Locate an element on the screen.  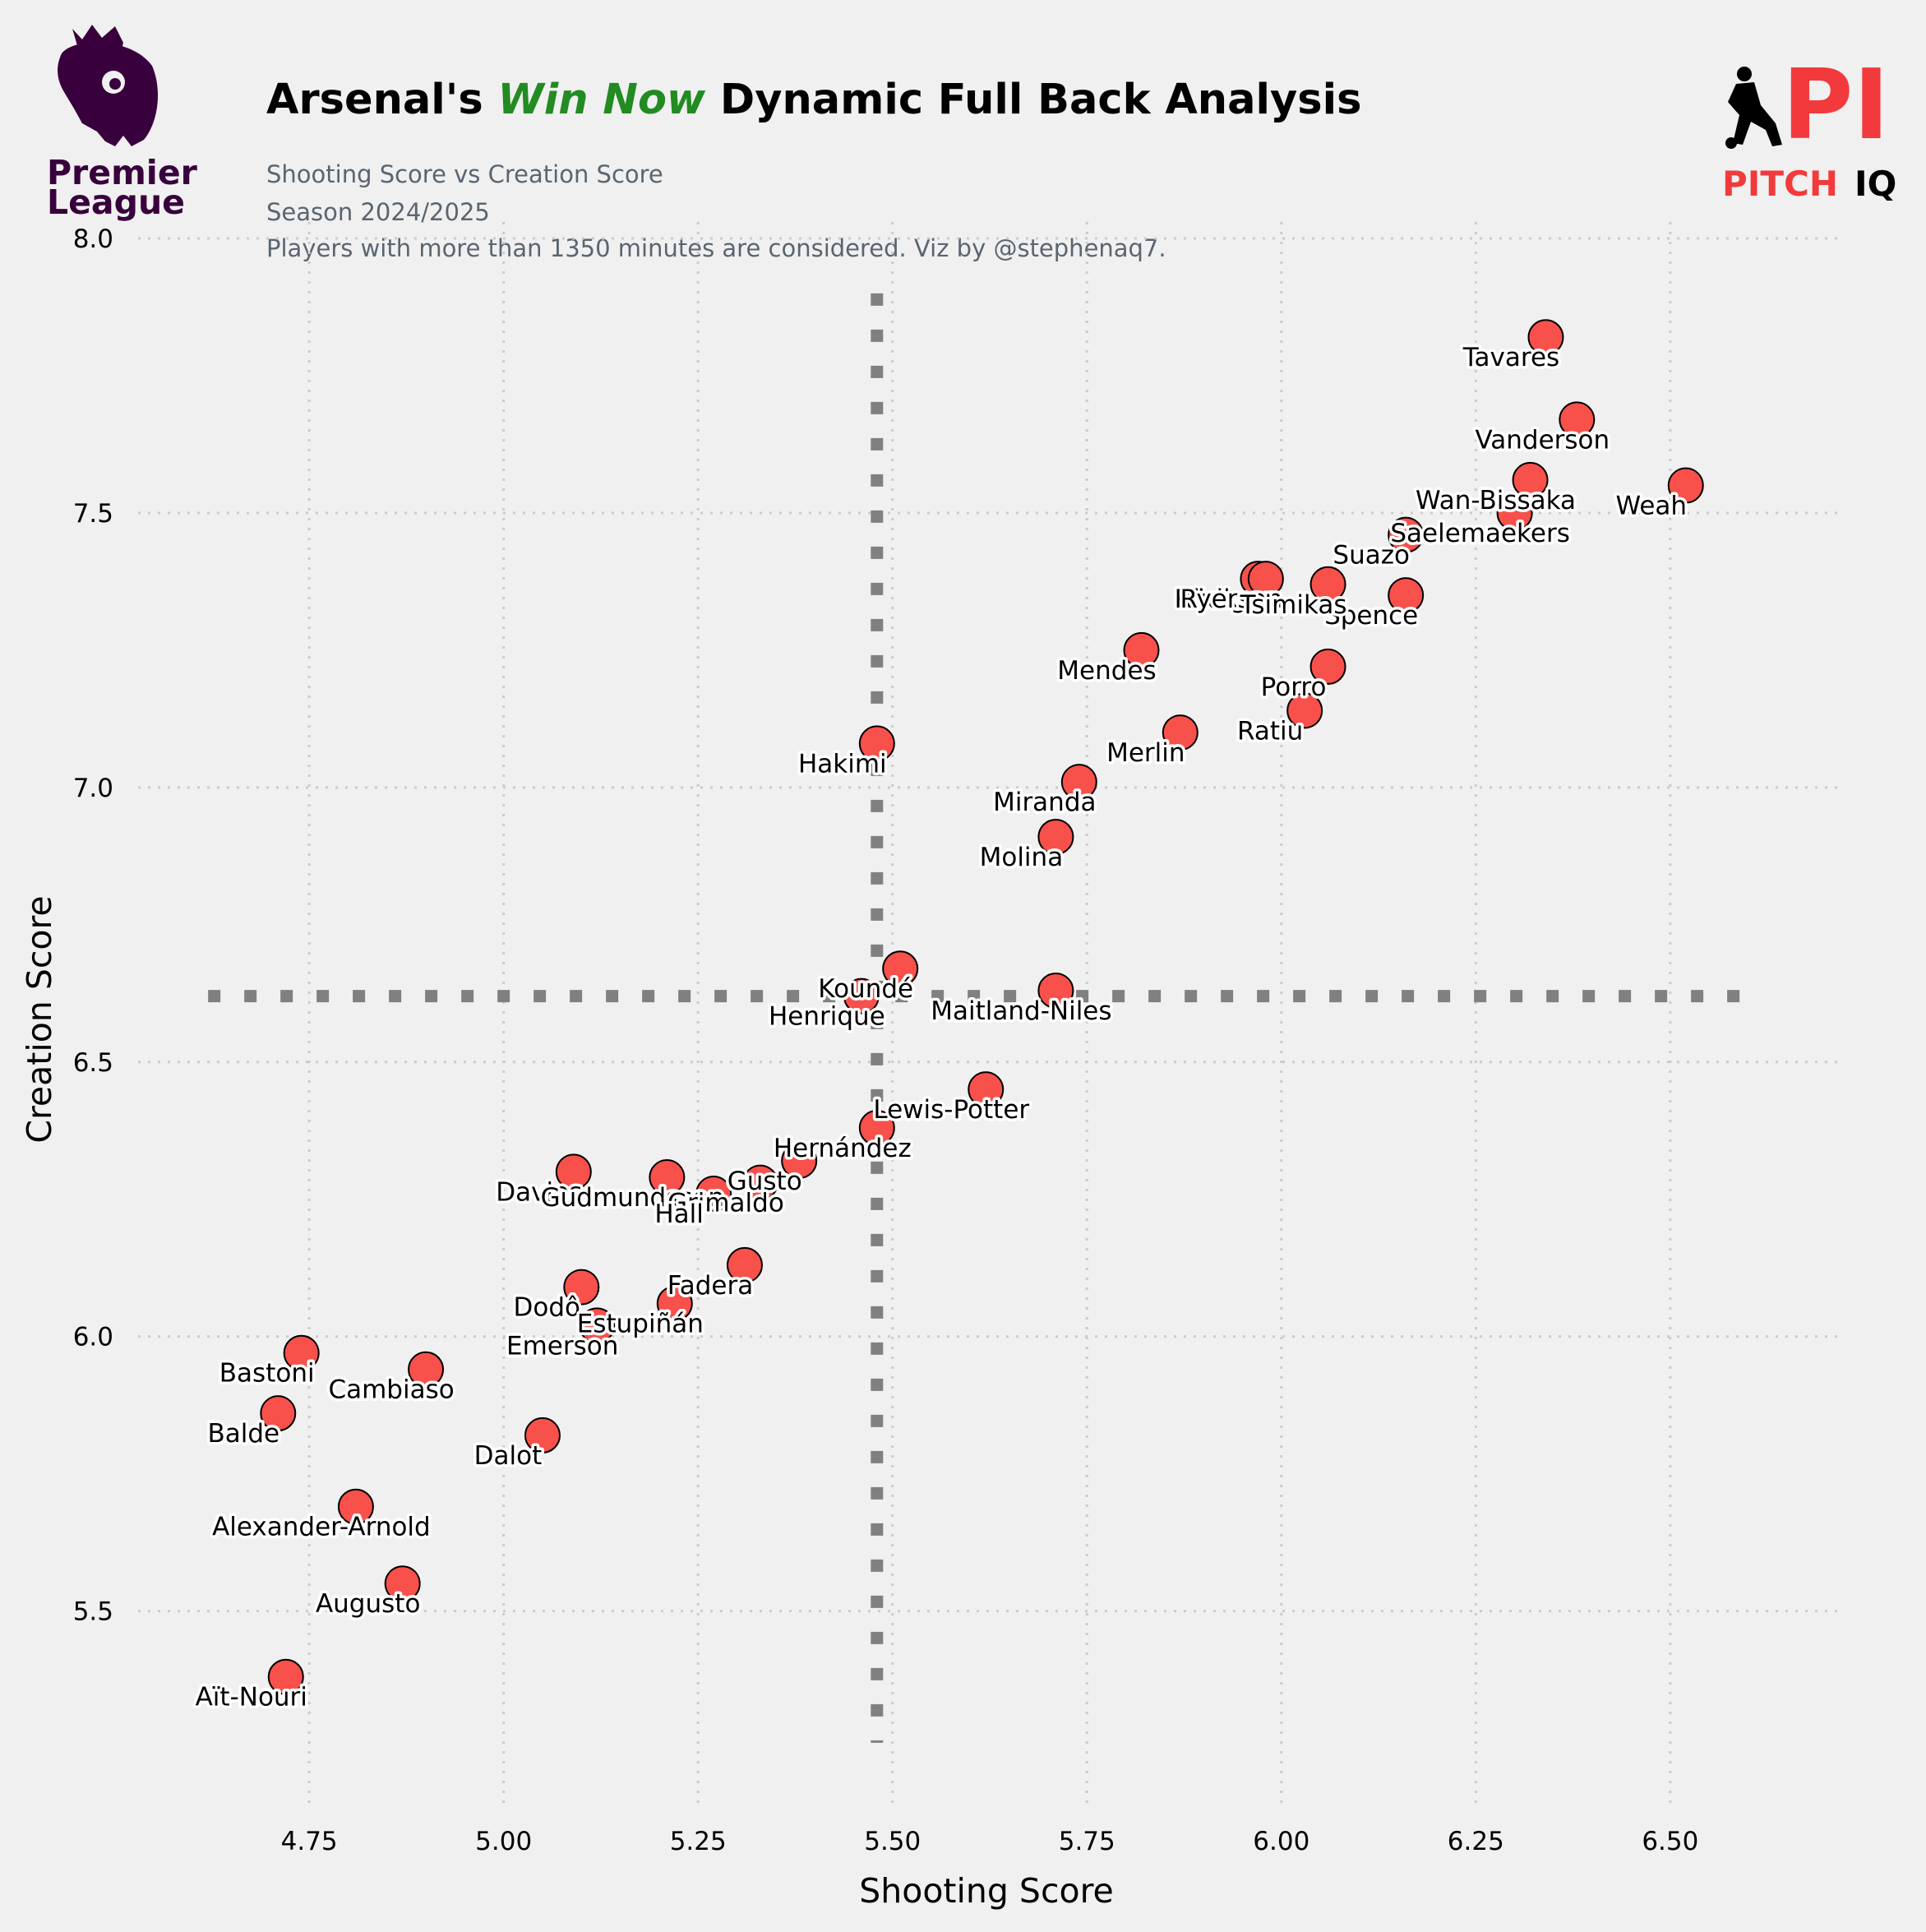
point-label: Gusto is located at coordinates (764, 1181).